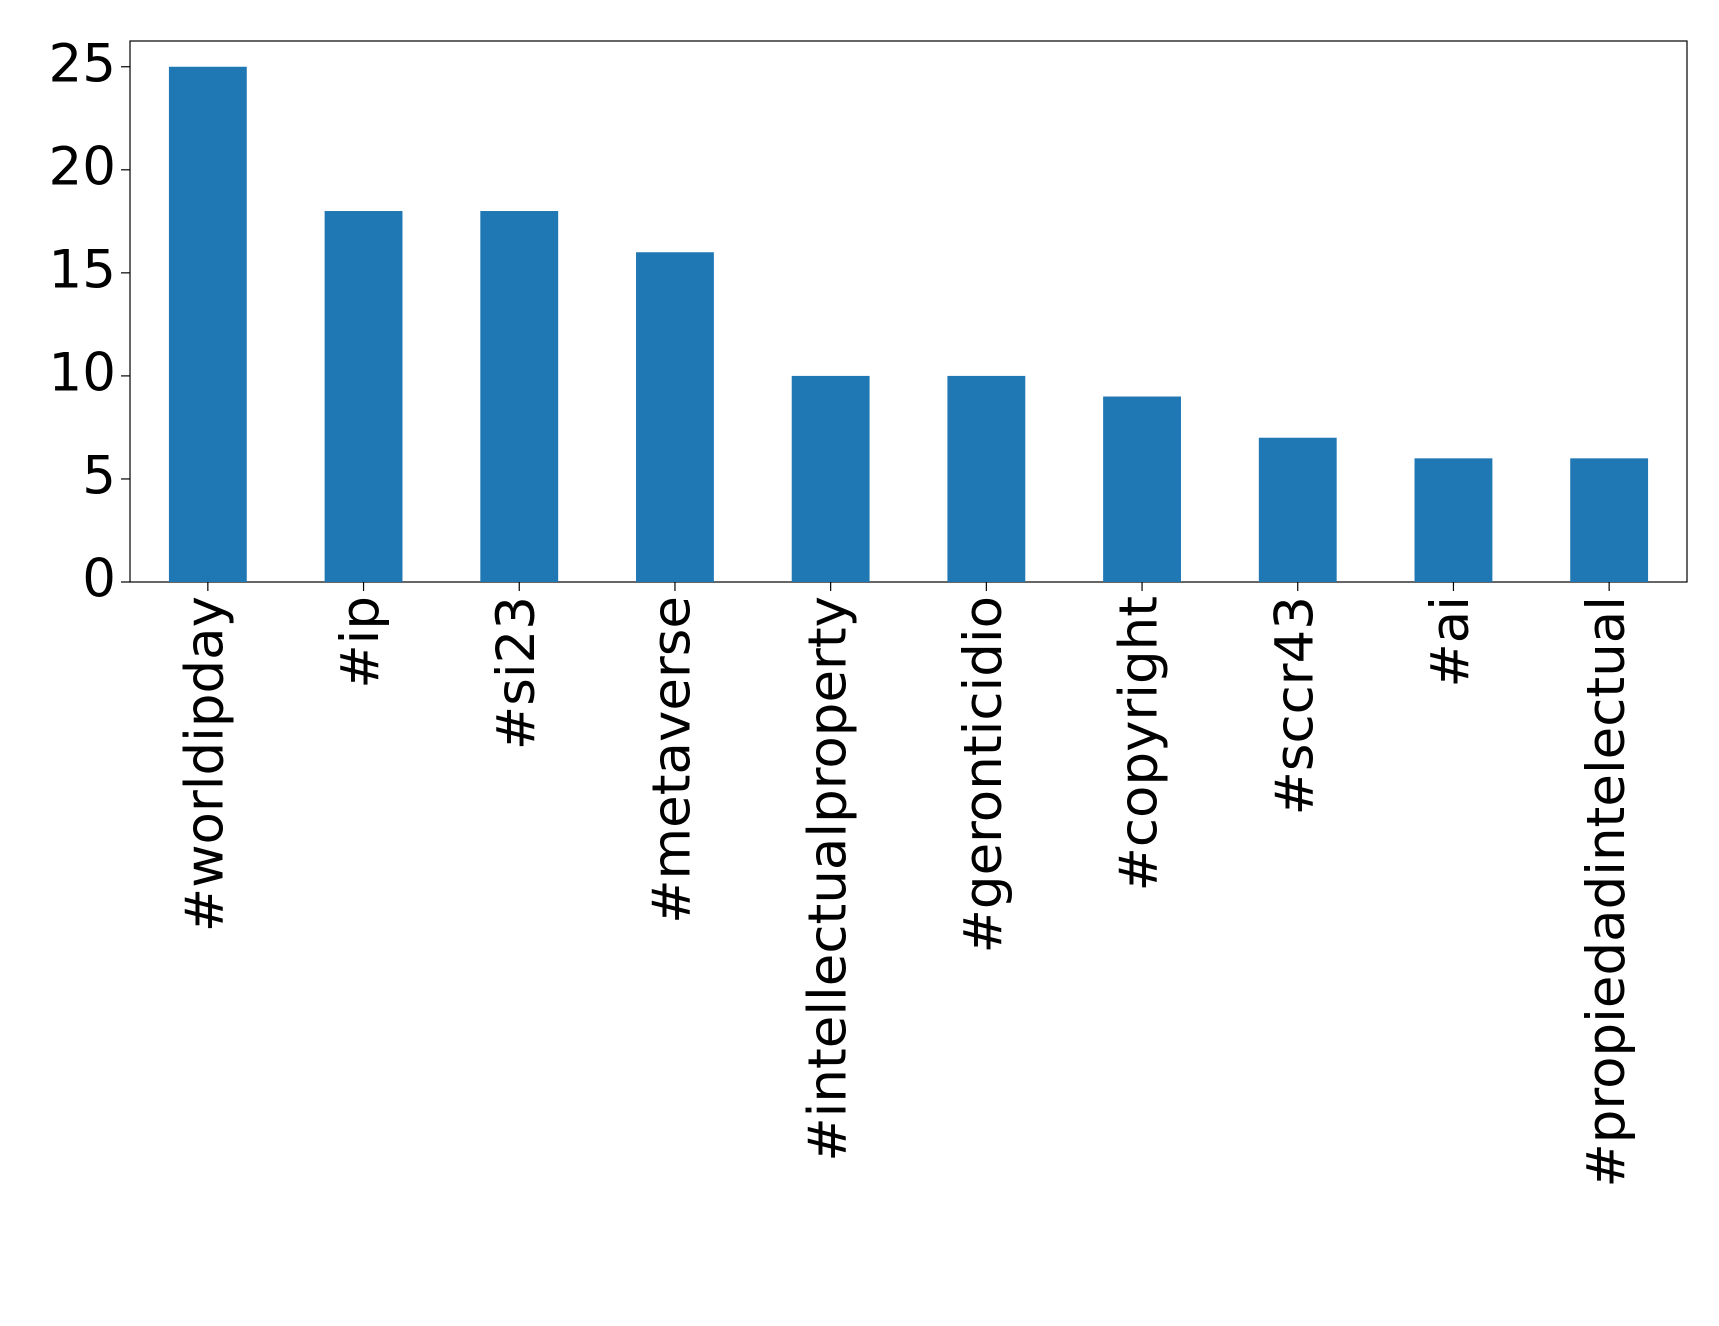  What do you see at coordinates (672, 760) in the screenshot?
I see `x-tick-label: #metaverse` at bounding box center [672, 760].